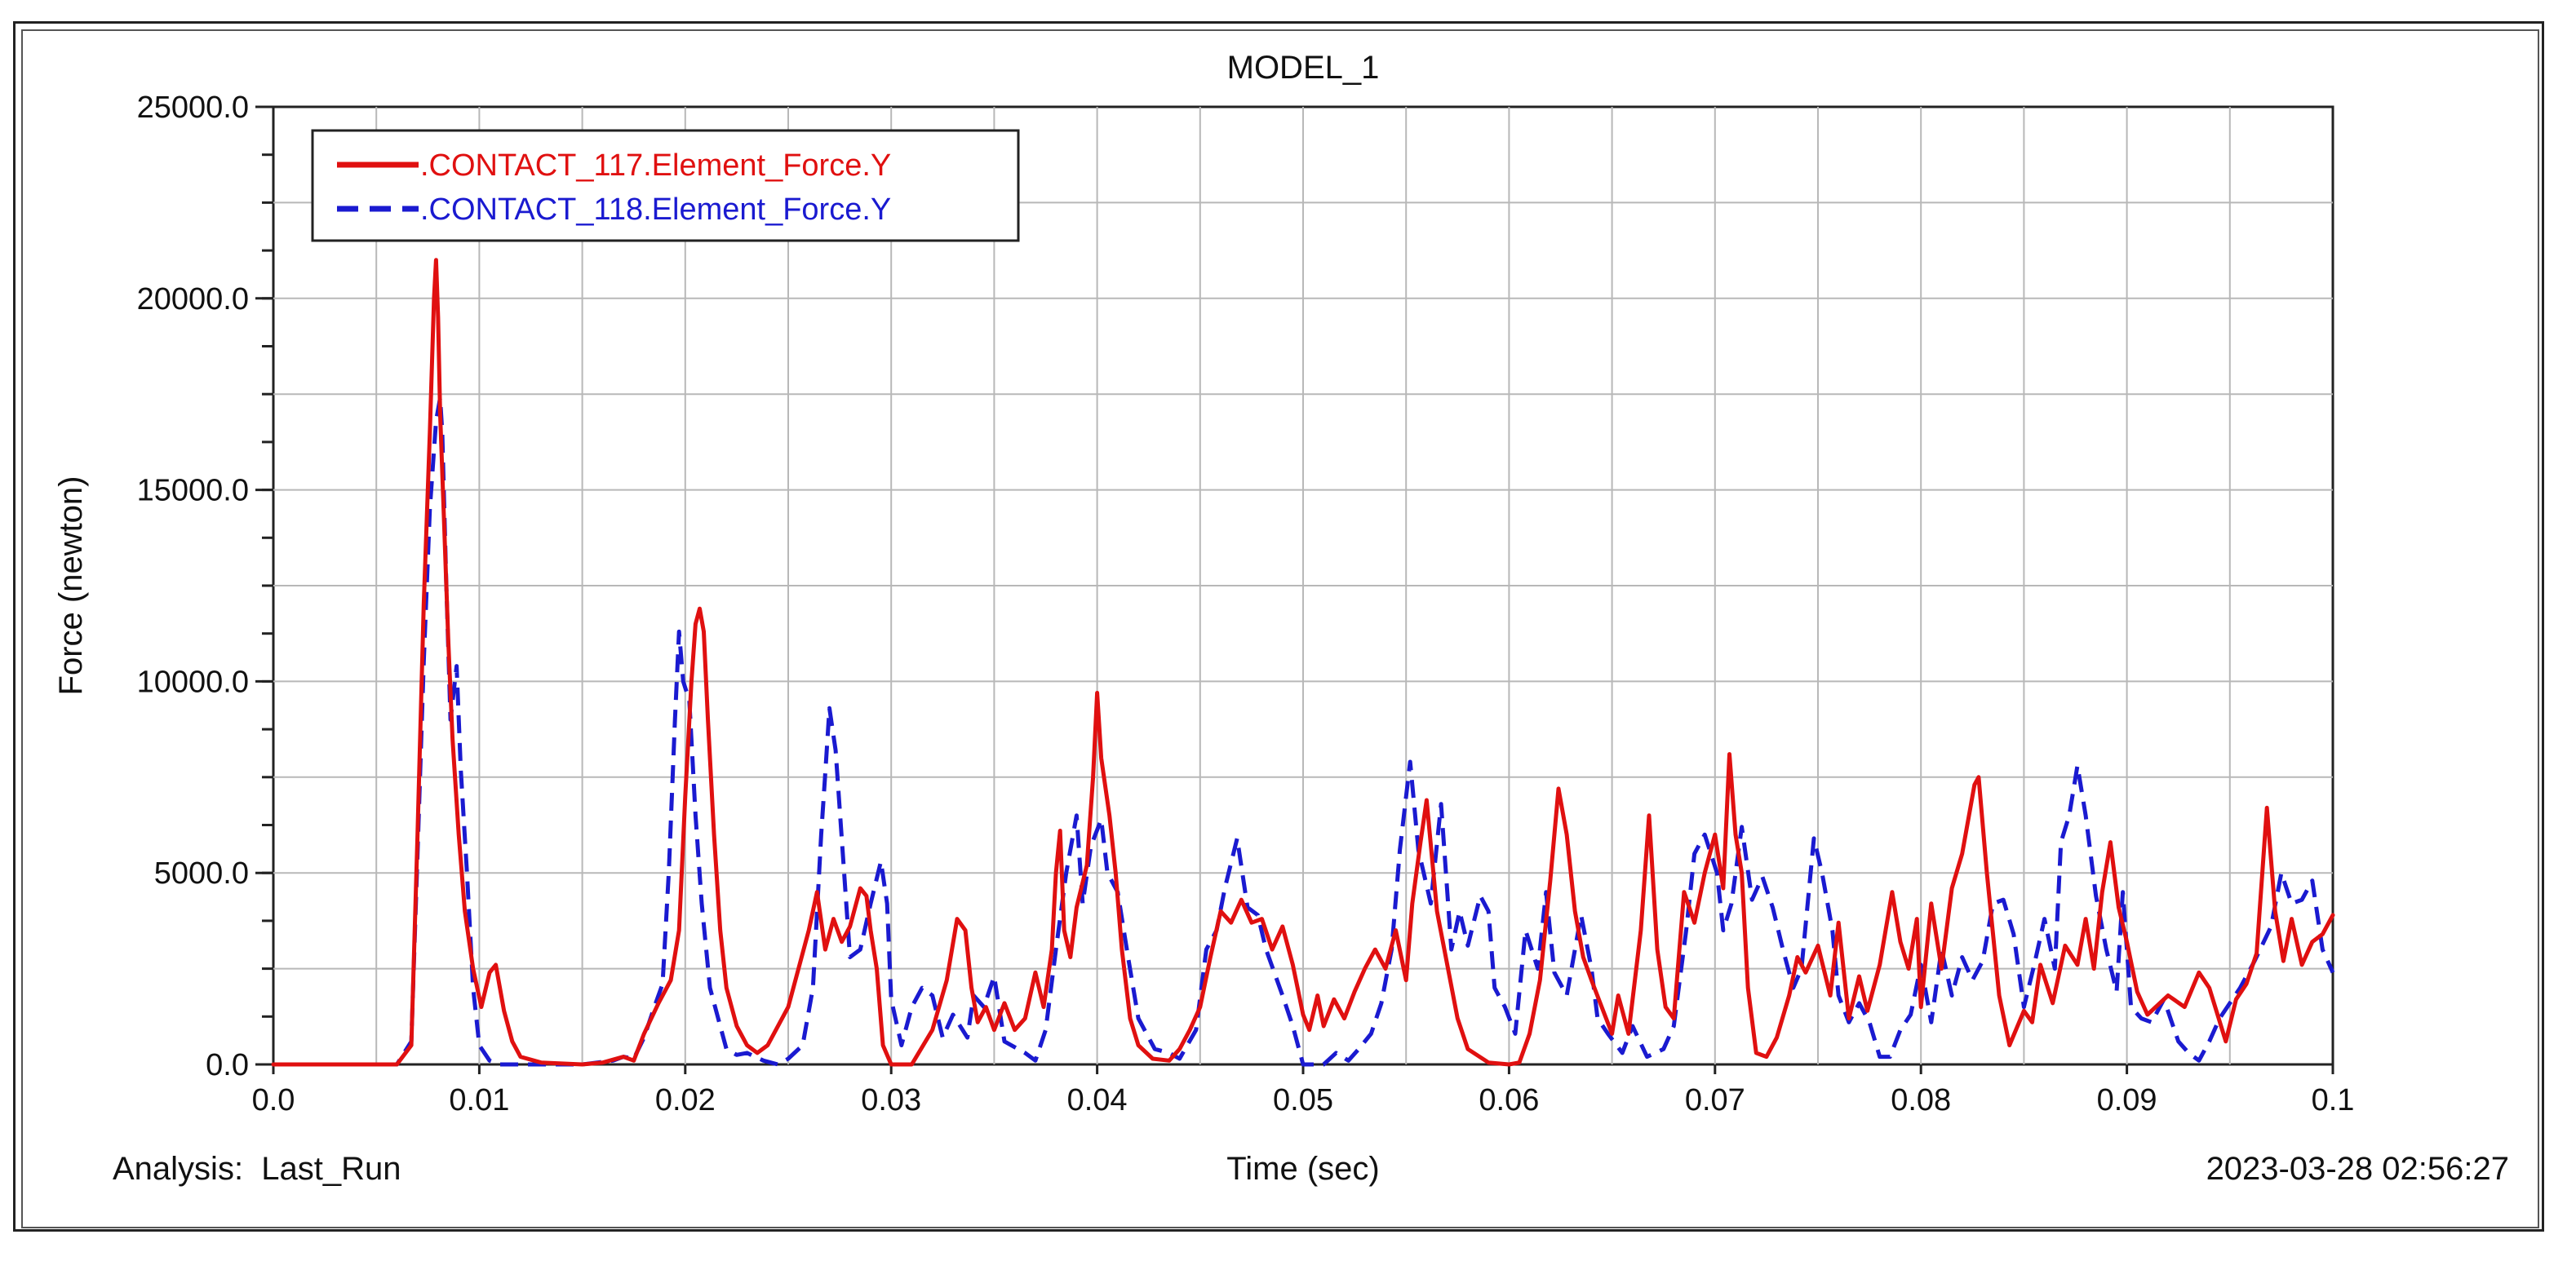  Describe the element at coordinates (1303, 1100) in the screenshot. I see `x-tick-label: 0.05` at that location.